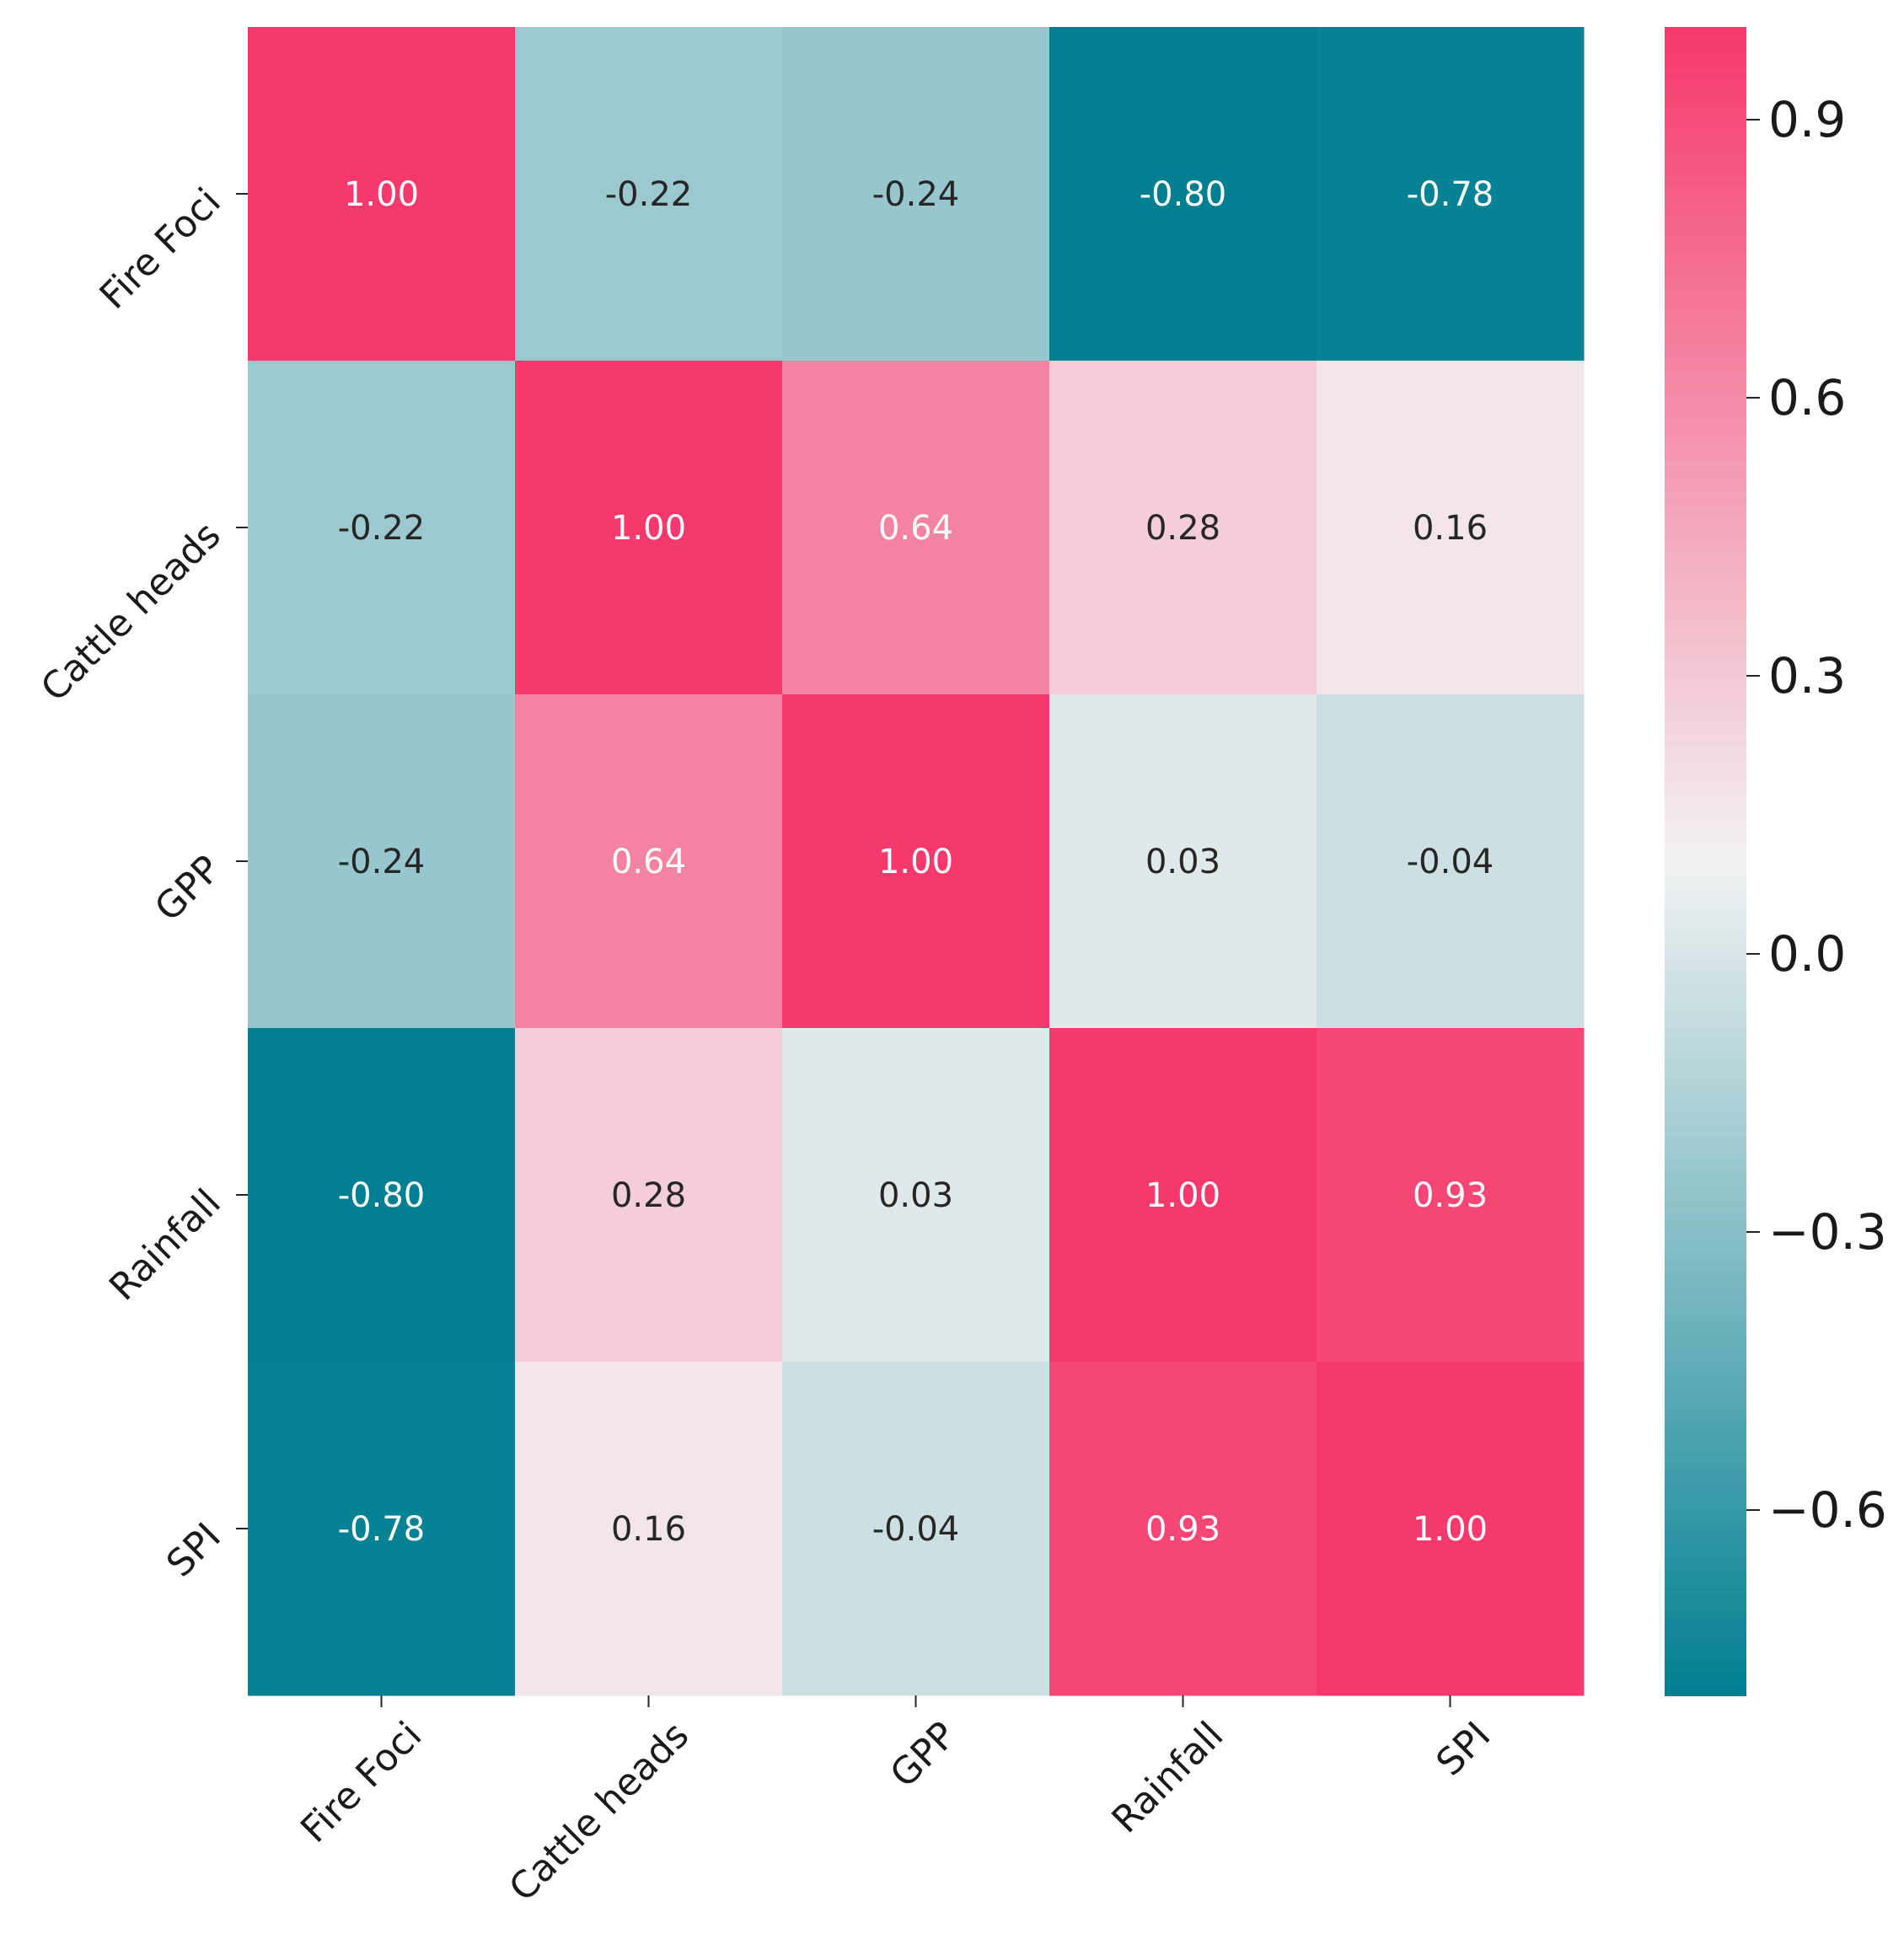 This screenshot has height=1944, width=1904. I want to click on colorbar-tick-label-1: 0.6, so click(1807, 398).